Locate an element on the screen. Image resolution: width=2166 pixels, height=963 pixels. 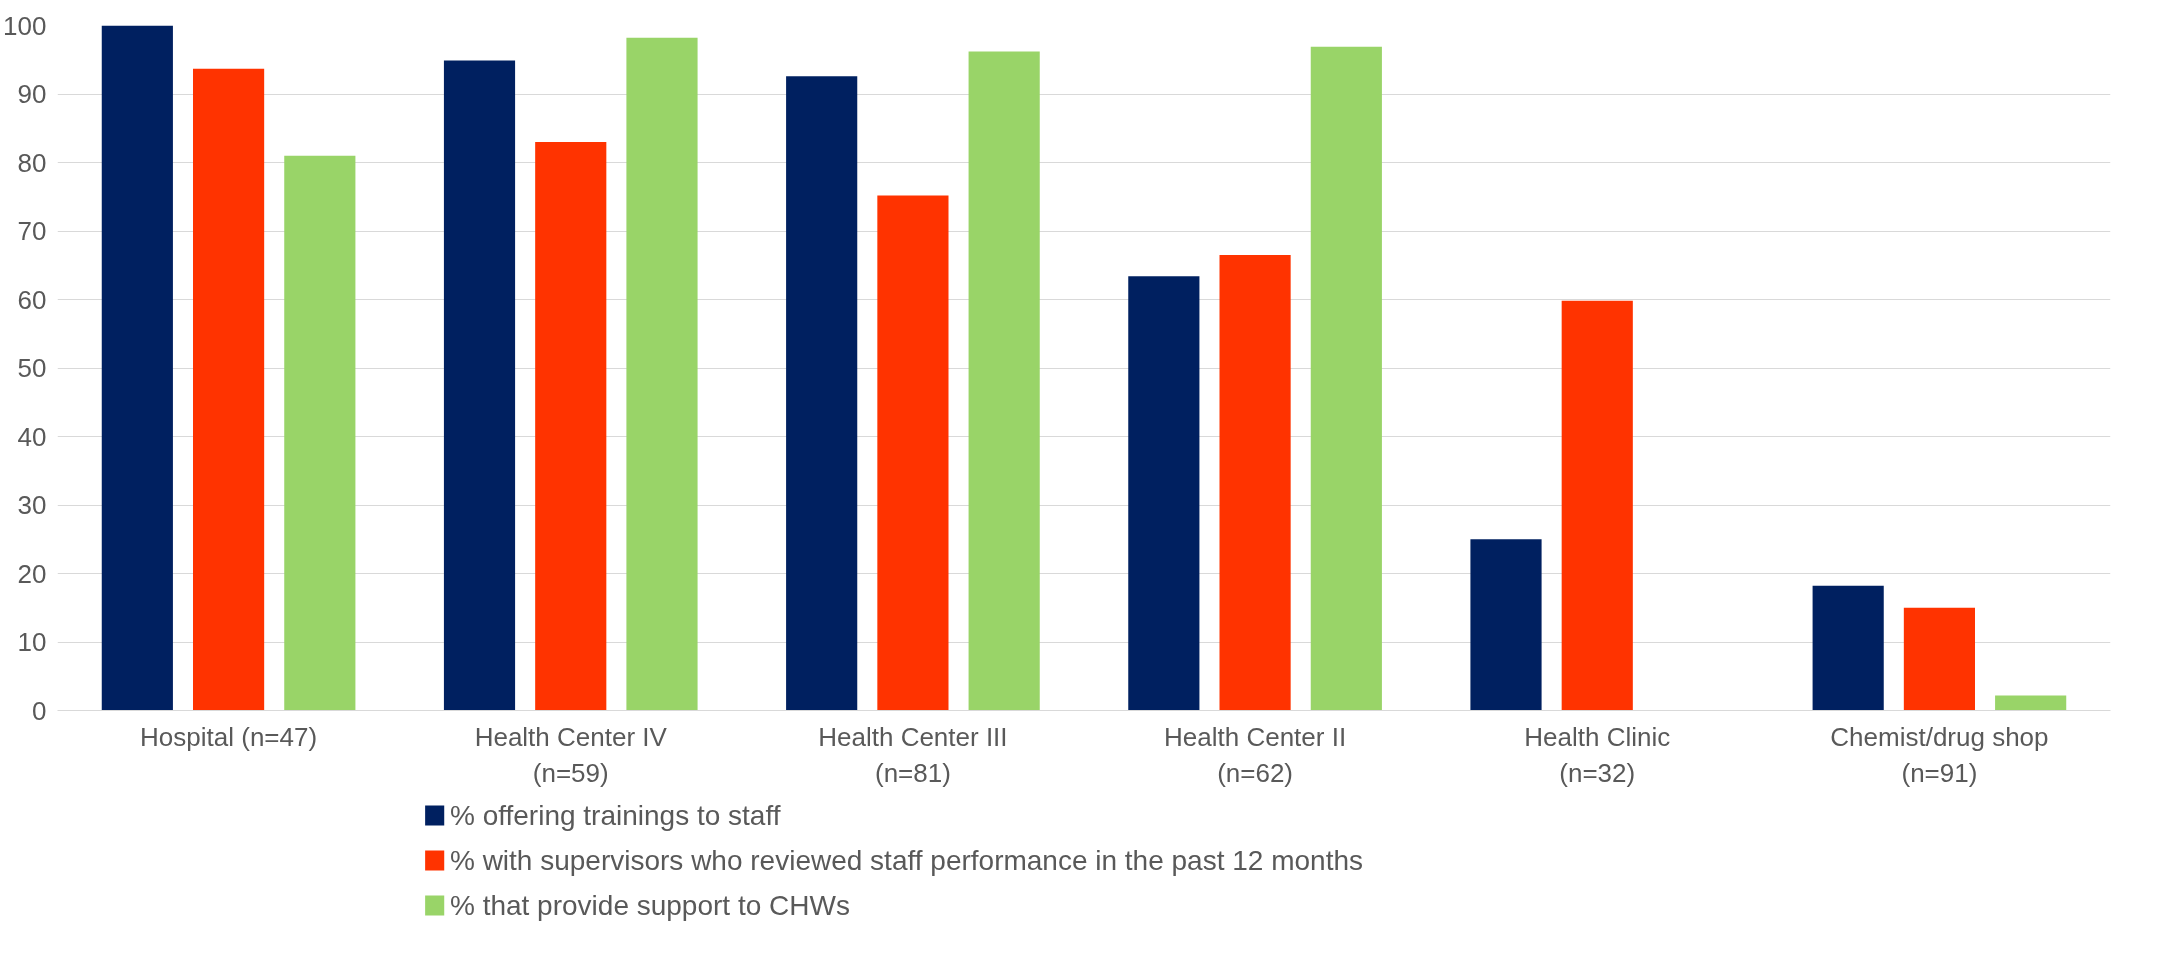
legend-label: % offering trainings to staff is located at coordinates (615, 815).